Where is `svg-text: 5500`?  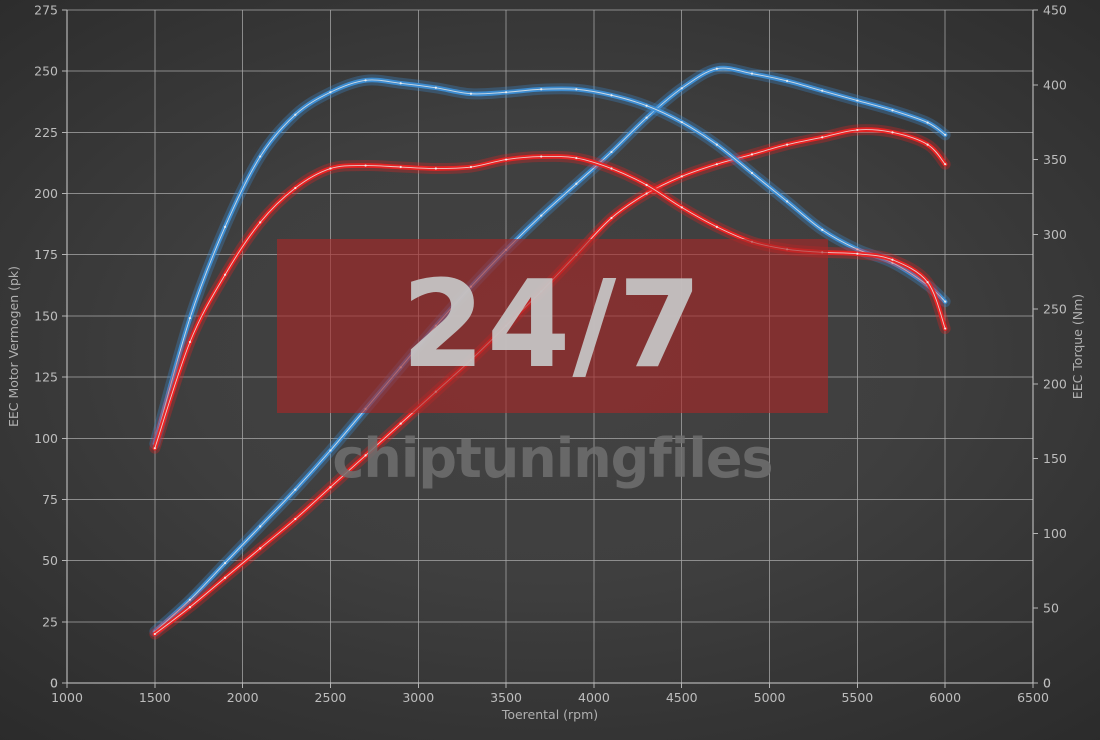
svg-text: 5500 is located at coordinates (857, 697).